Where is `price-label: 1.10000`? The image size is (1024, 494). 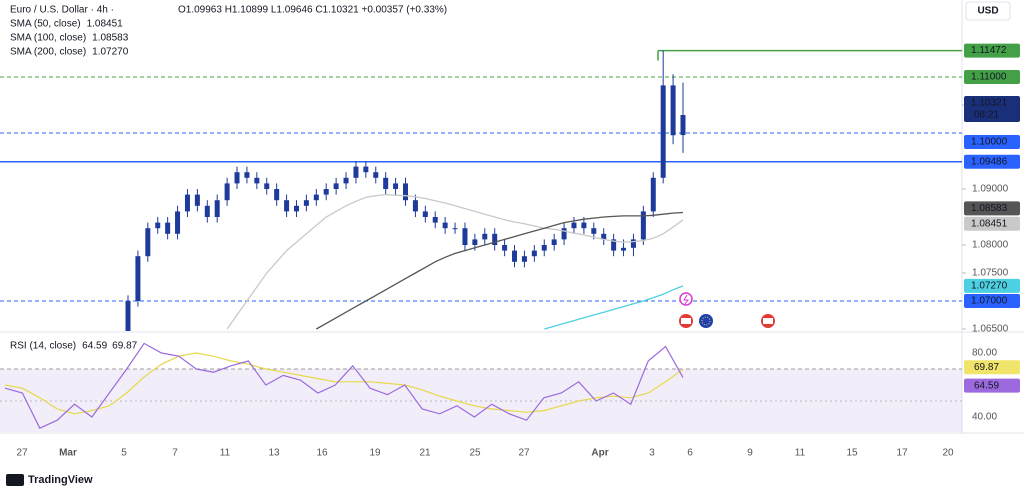
price-label: 1.10000 is located at coordinates (989, 142).